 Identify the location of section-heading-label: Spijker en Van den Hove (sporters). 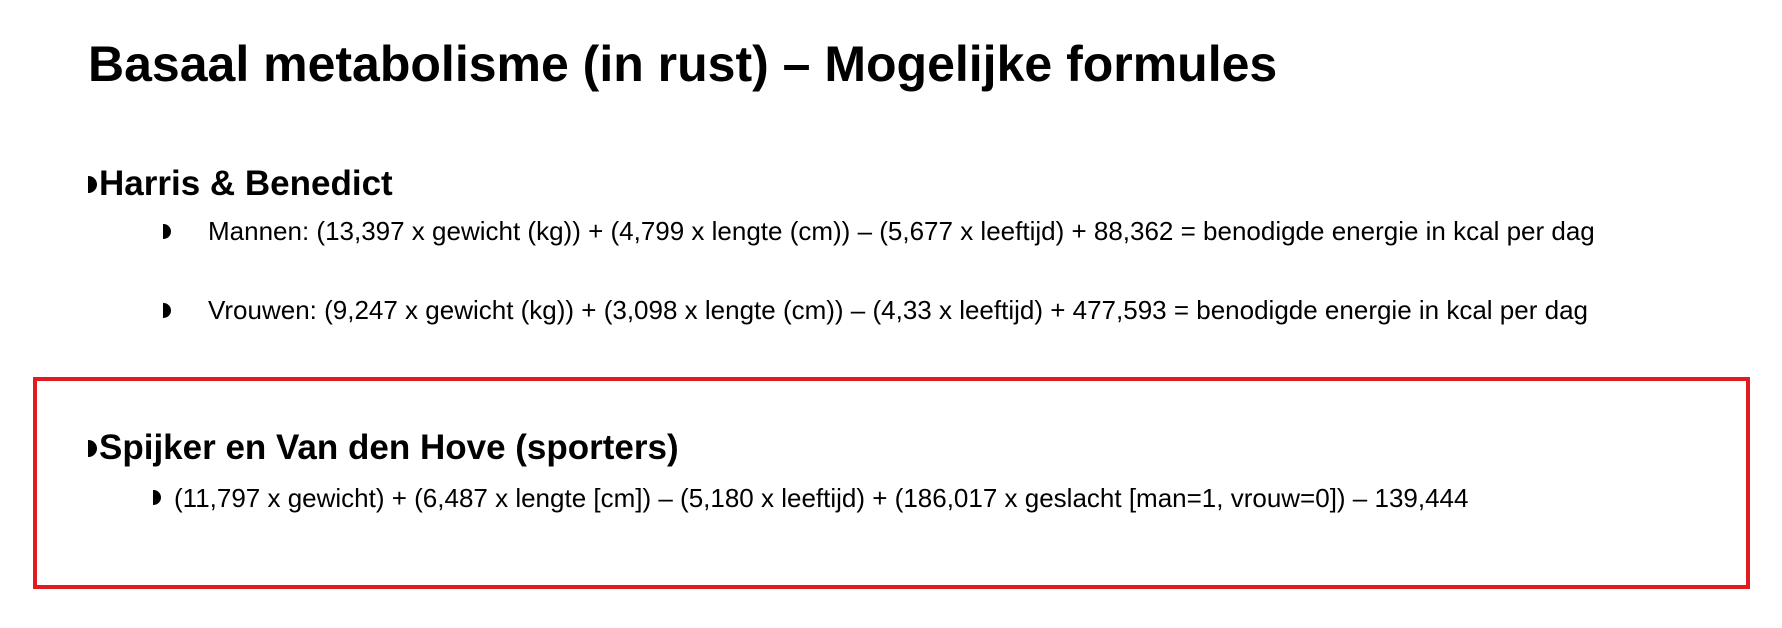
(389, 447).